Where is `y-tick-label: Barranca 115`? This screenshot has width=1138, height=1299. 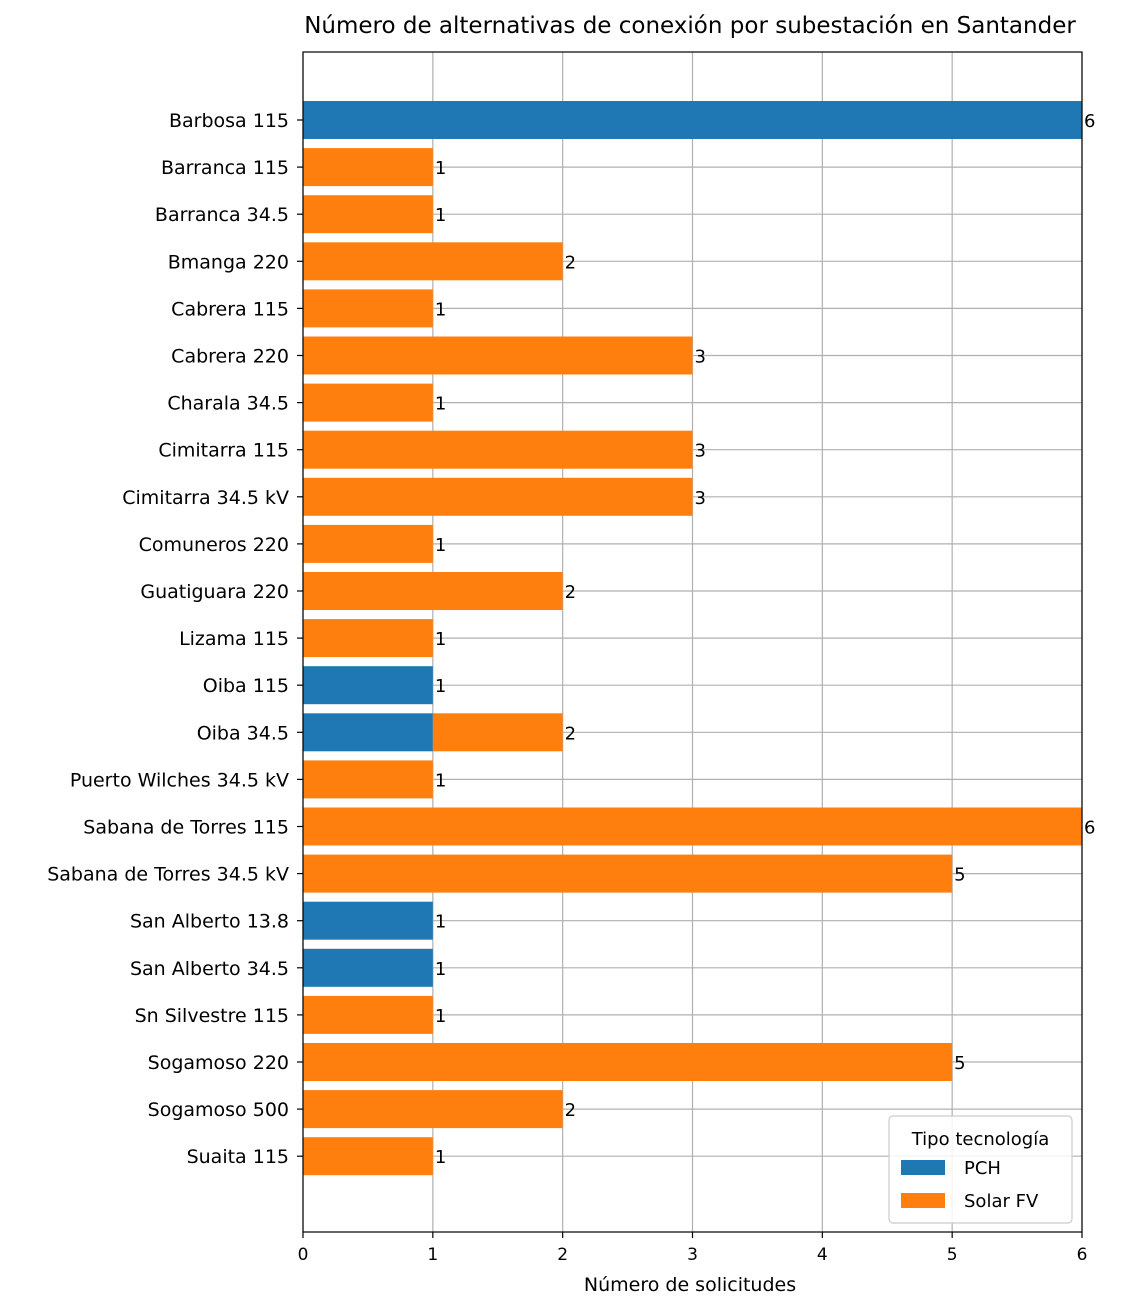 y-tick-label: Barranca 115 is located at coordinates (225, 168).